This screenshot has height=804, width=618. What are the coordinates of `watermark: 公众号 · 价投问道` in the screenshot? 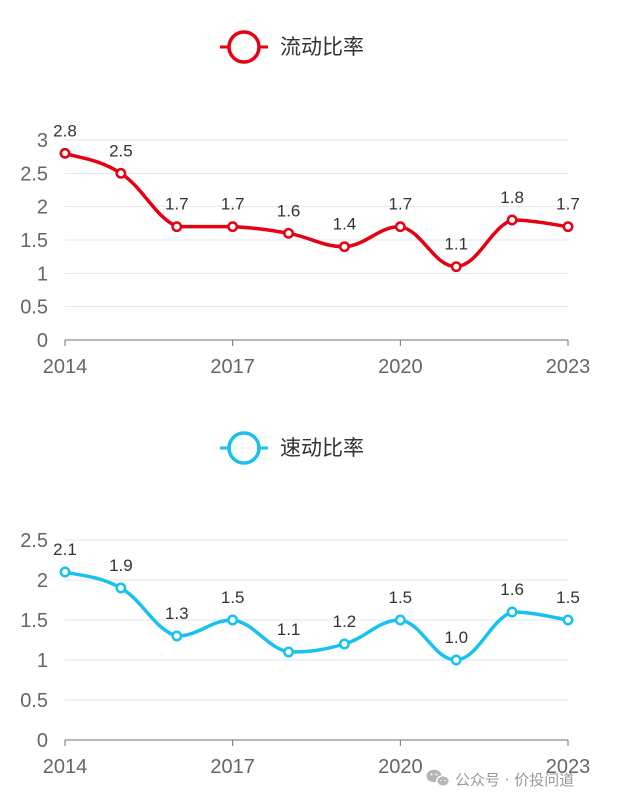 It's located at (500, 779).